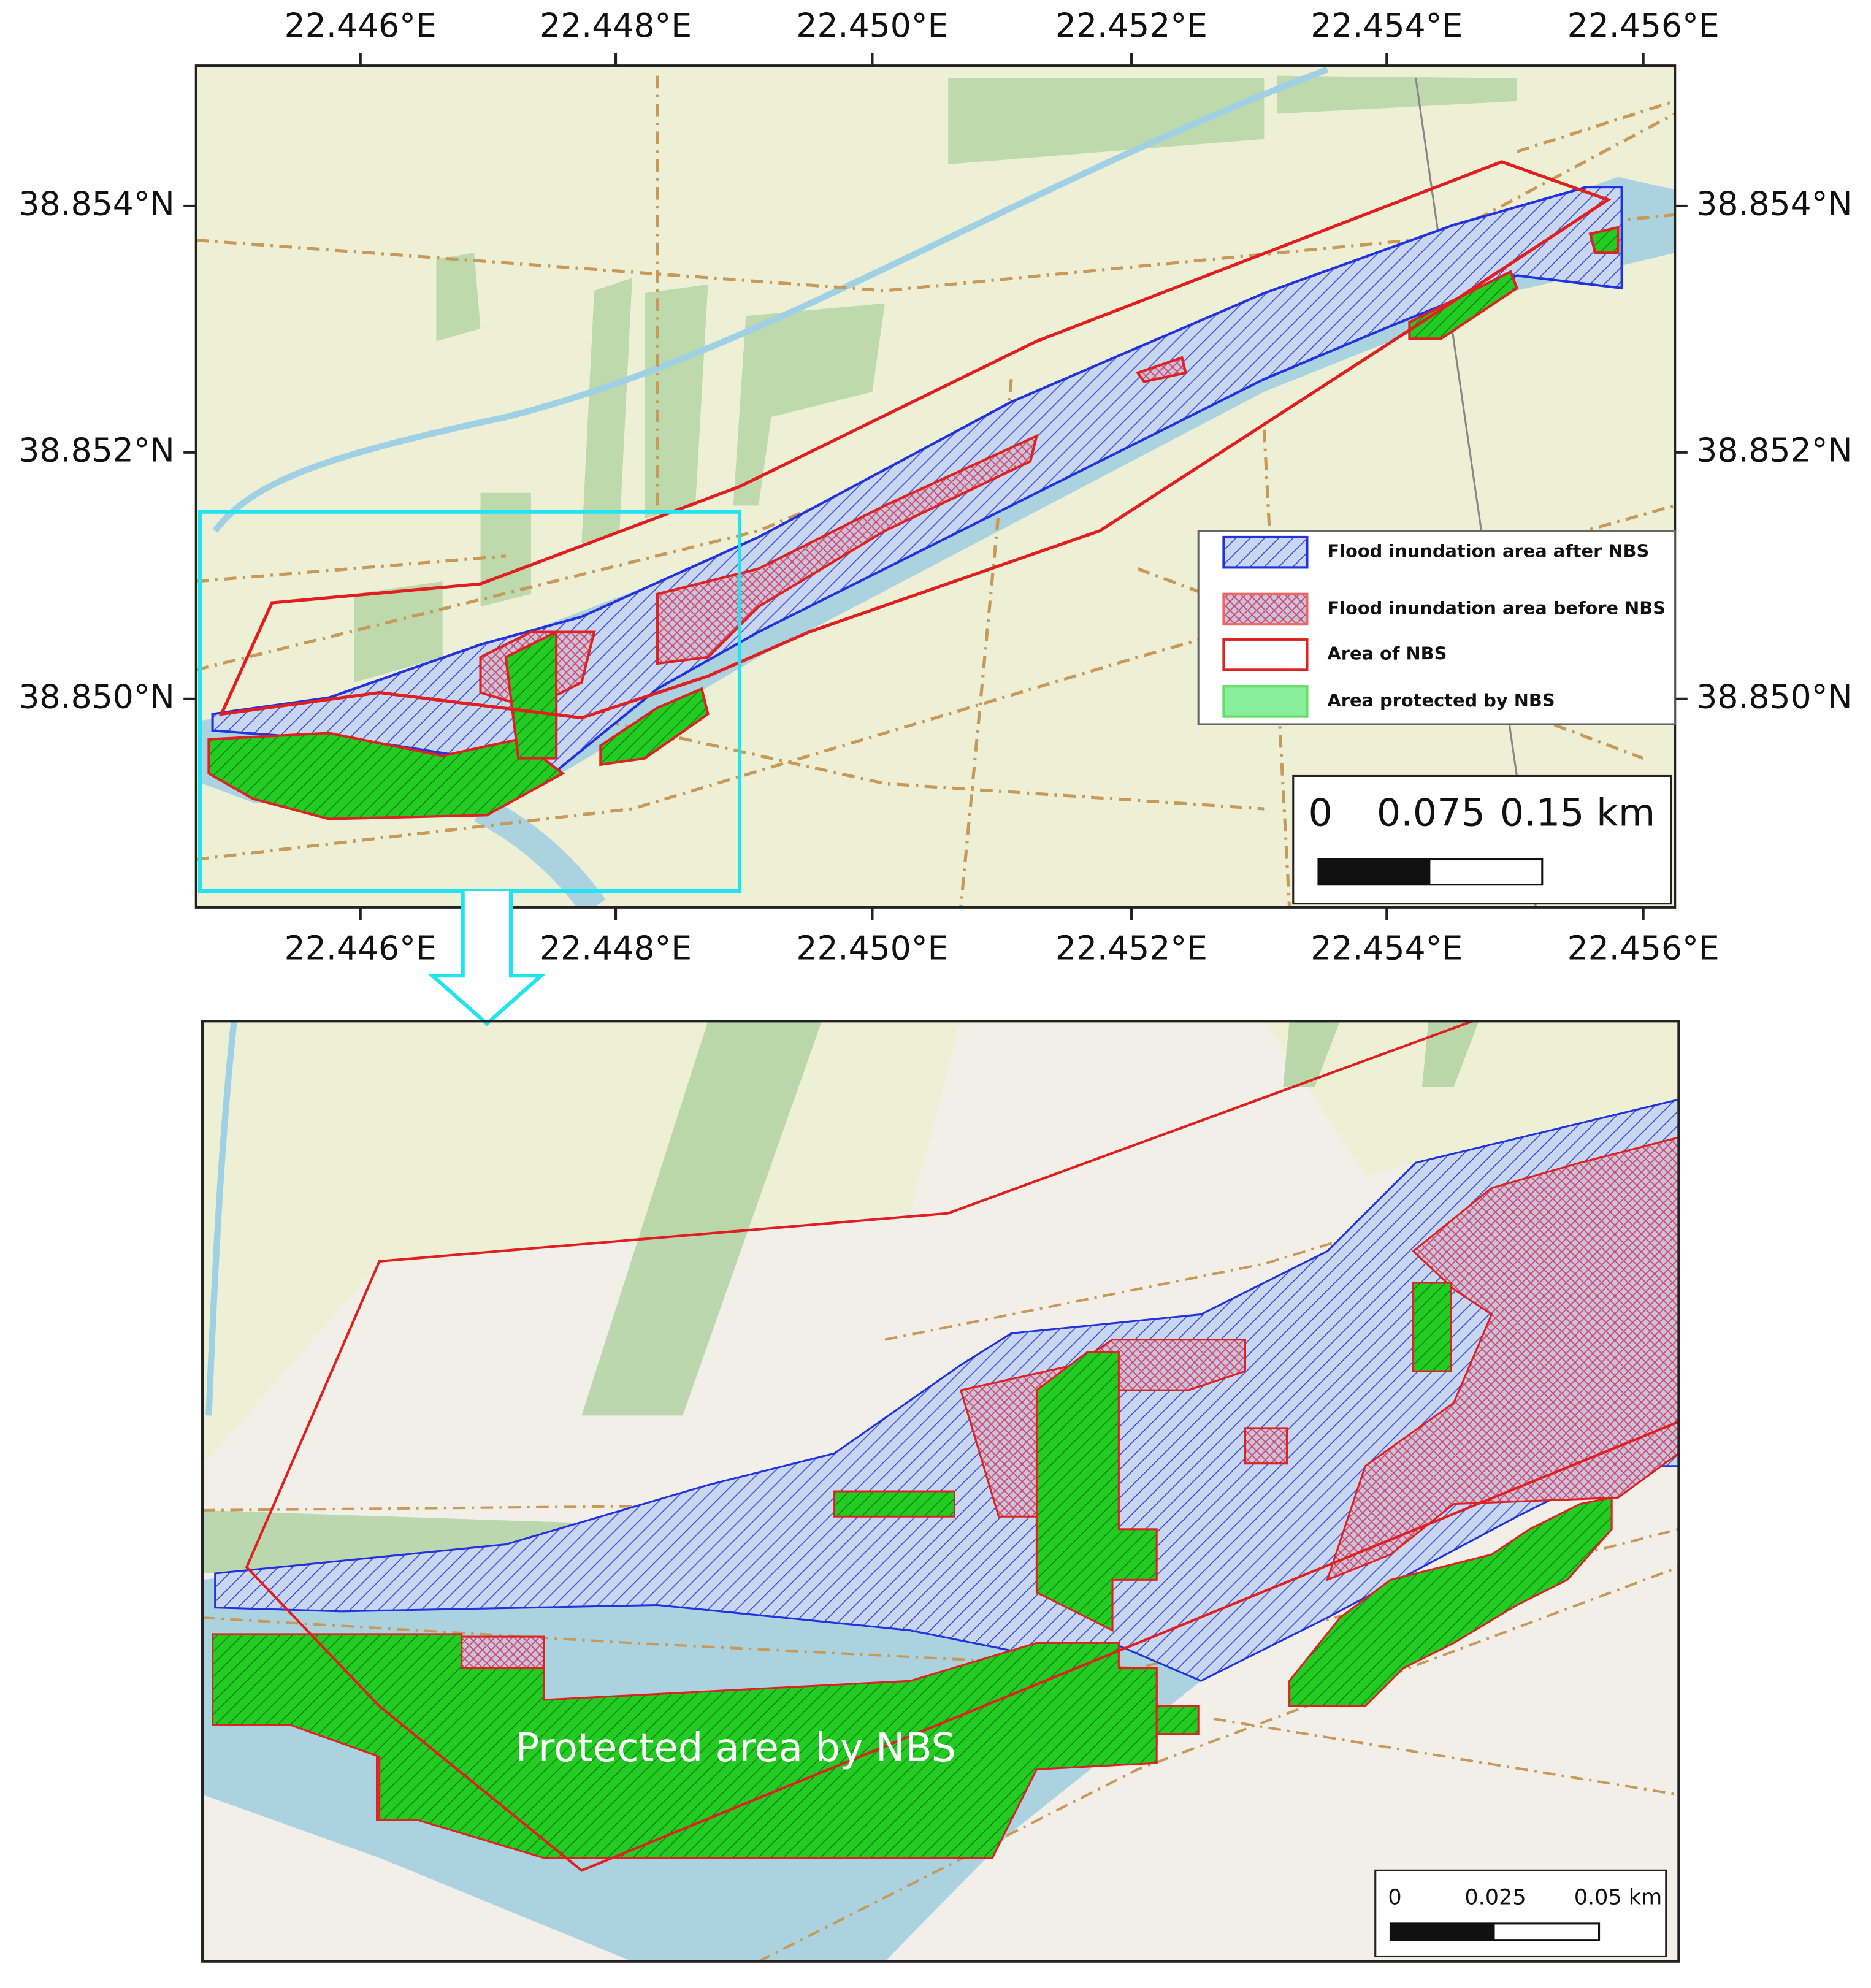 The width and height of the screenshot is (1871, 1988). I want to click on scale-label: 0.15 km, so click(1578, 813).